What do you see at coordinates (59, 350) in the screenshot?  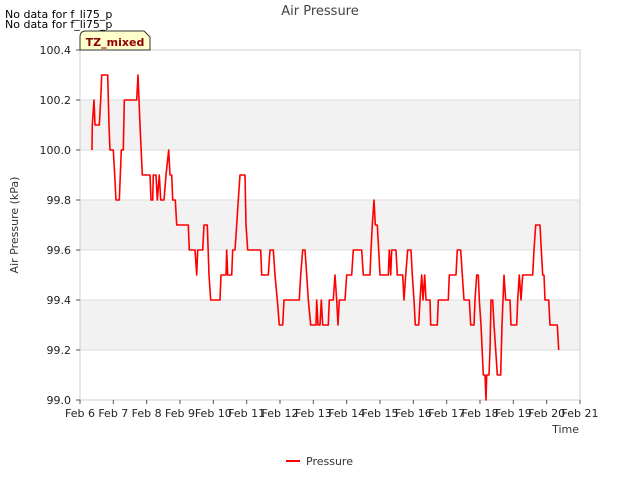 I see `y-tick-label: 99.2` at bounding box center [59, 350].